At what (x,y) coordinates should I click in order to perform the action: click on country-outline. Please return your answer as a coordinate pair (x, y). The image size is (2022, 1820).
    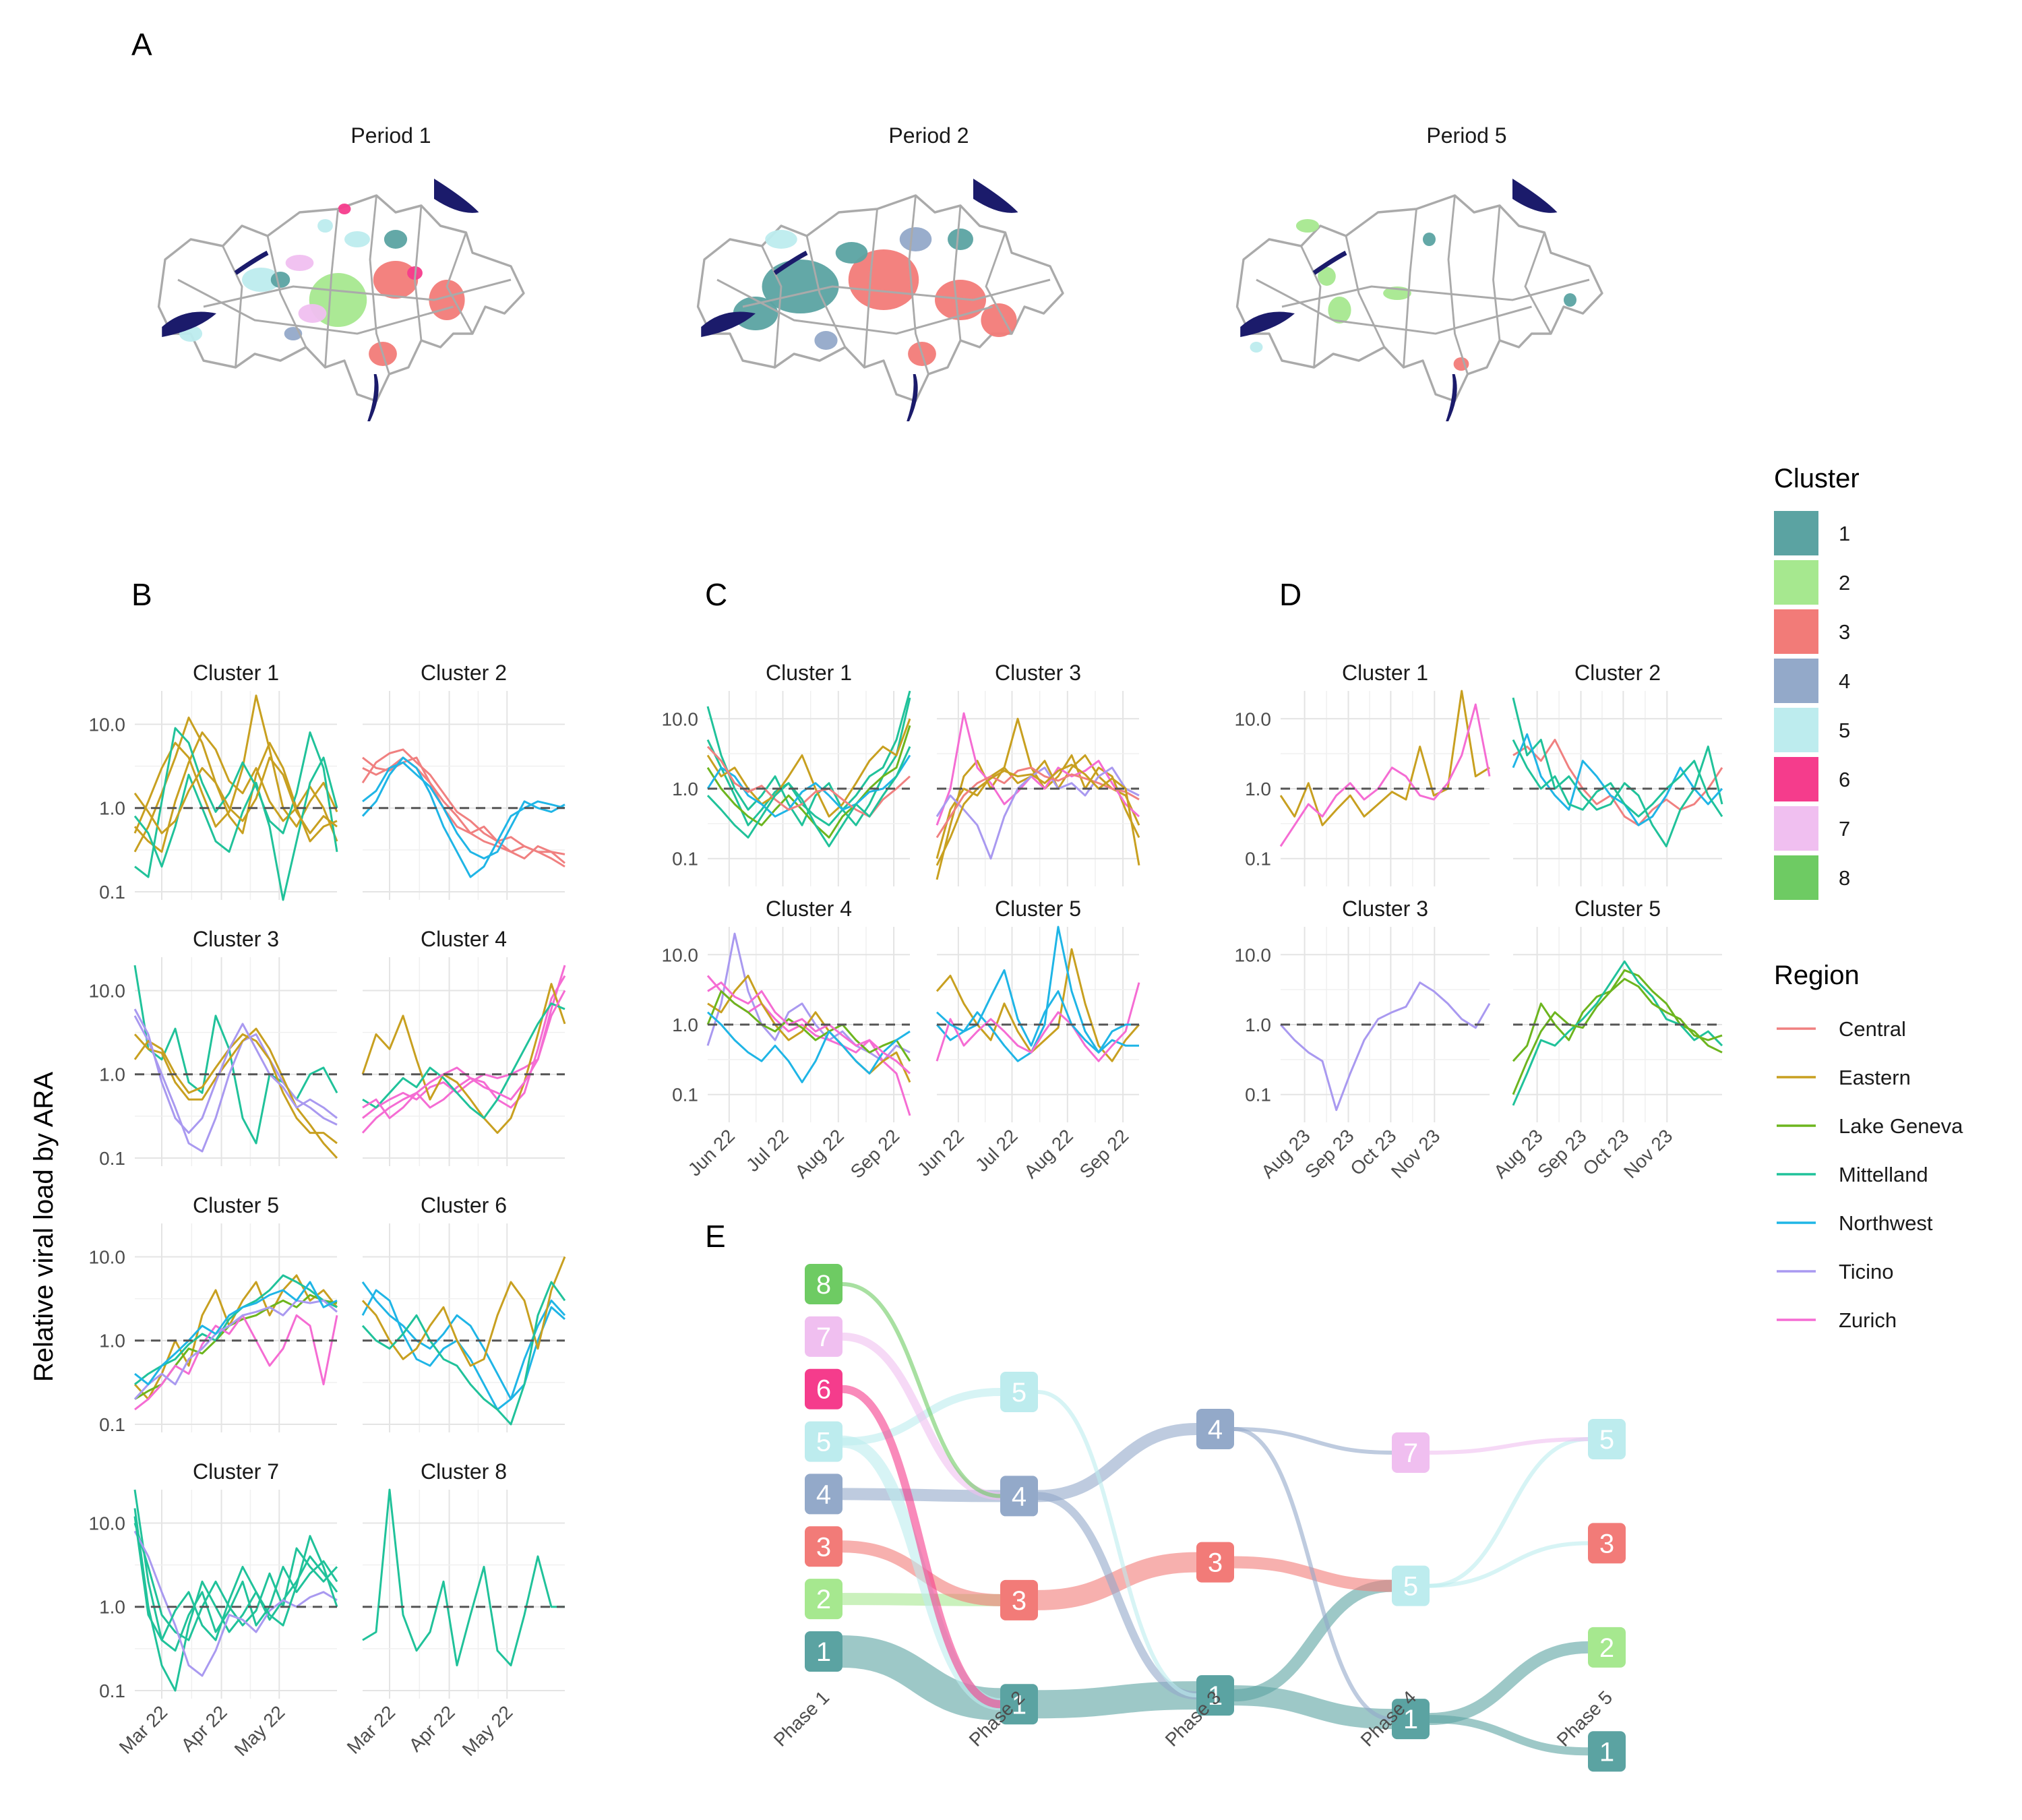
    Looking at the image, I should click on (1419, 298).